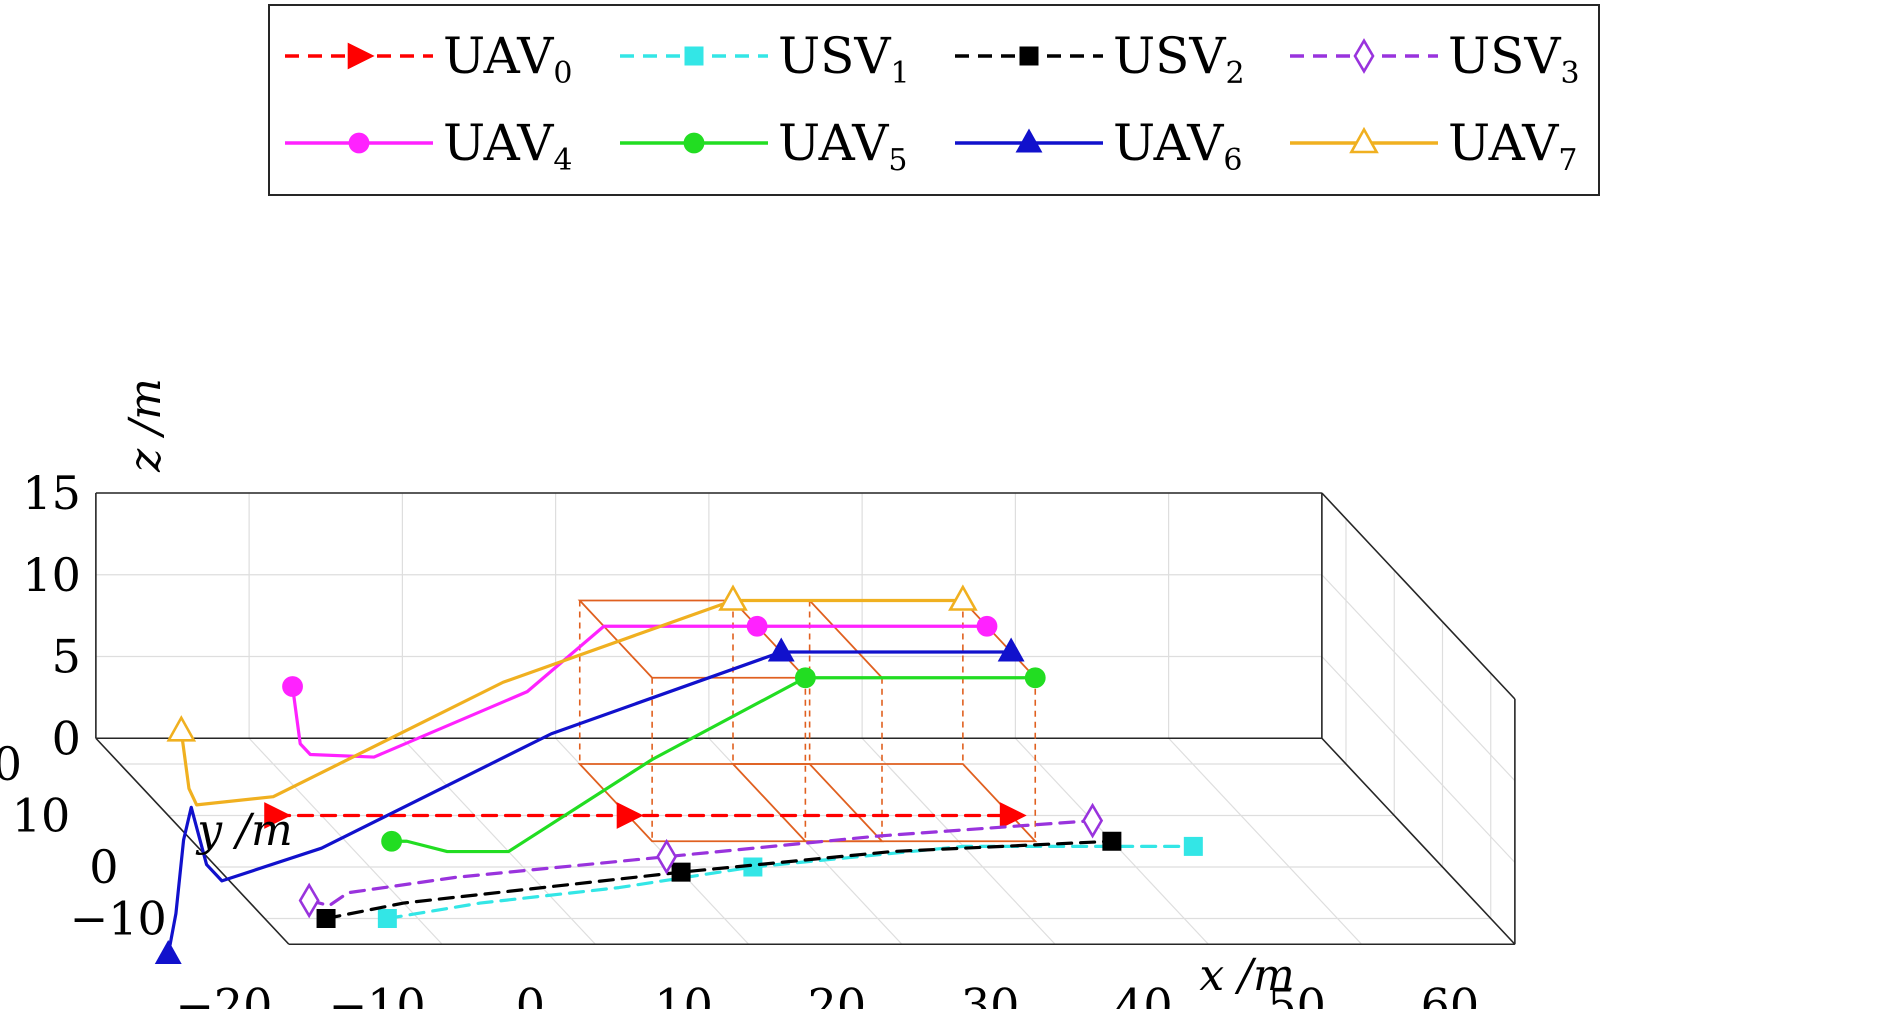  What do you see at coordinates (1177, 146) in the screenshot?
I see `legend-label-uav6: UAV6` at bounding box center [1177, 146].